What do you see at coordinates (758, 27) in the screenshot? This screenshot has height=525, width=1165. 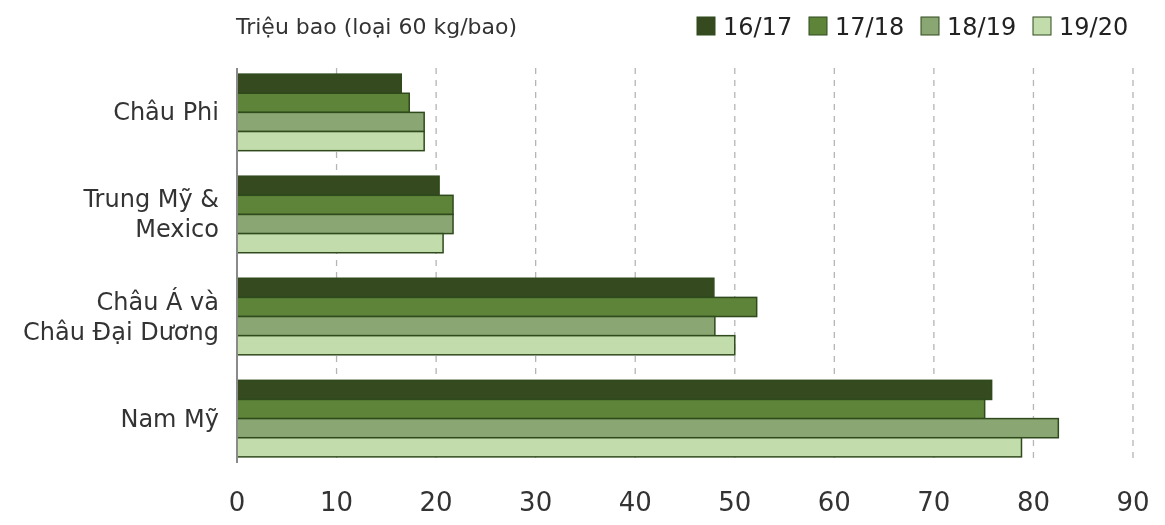 I see `legend-label: 16/17` at bounding box center [758, 27].